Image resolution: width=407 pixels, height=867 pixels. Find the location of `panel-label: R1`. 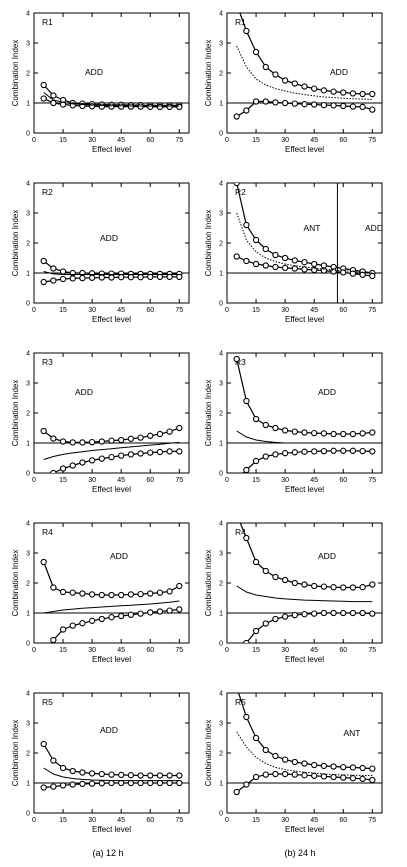

panel-label: R1 is located at coordinates (240, 22).